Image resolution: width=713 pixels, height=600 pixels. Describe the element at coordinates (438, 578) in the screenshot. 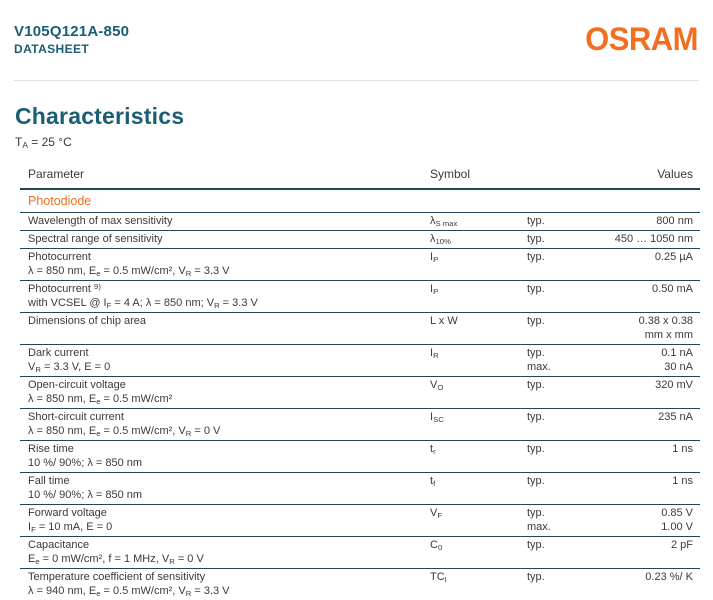

I see `param-symbol: TCI` at that location.